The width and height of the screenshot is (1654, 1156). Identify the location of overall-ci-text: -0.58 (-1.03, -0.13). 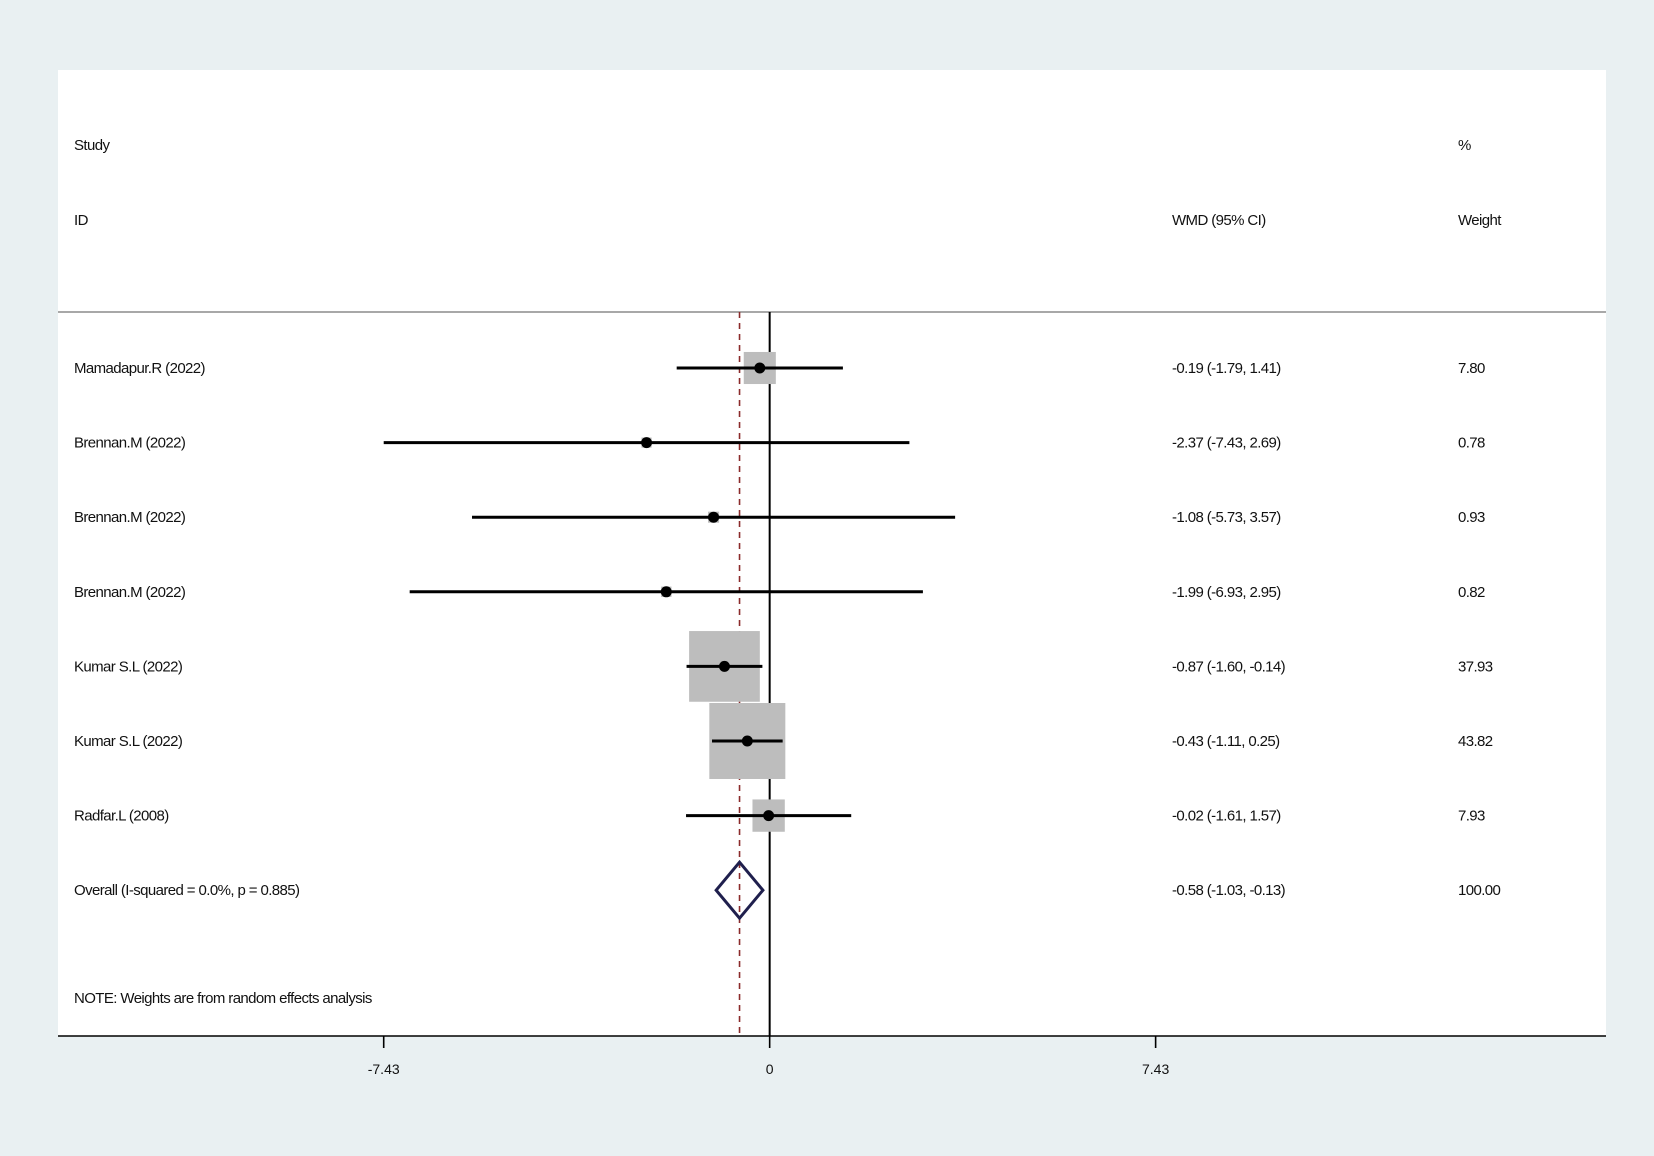
(1229, 890).